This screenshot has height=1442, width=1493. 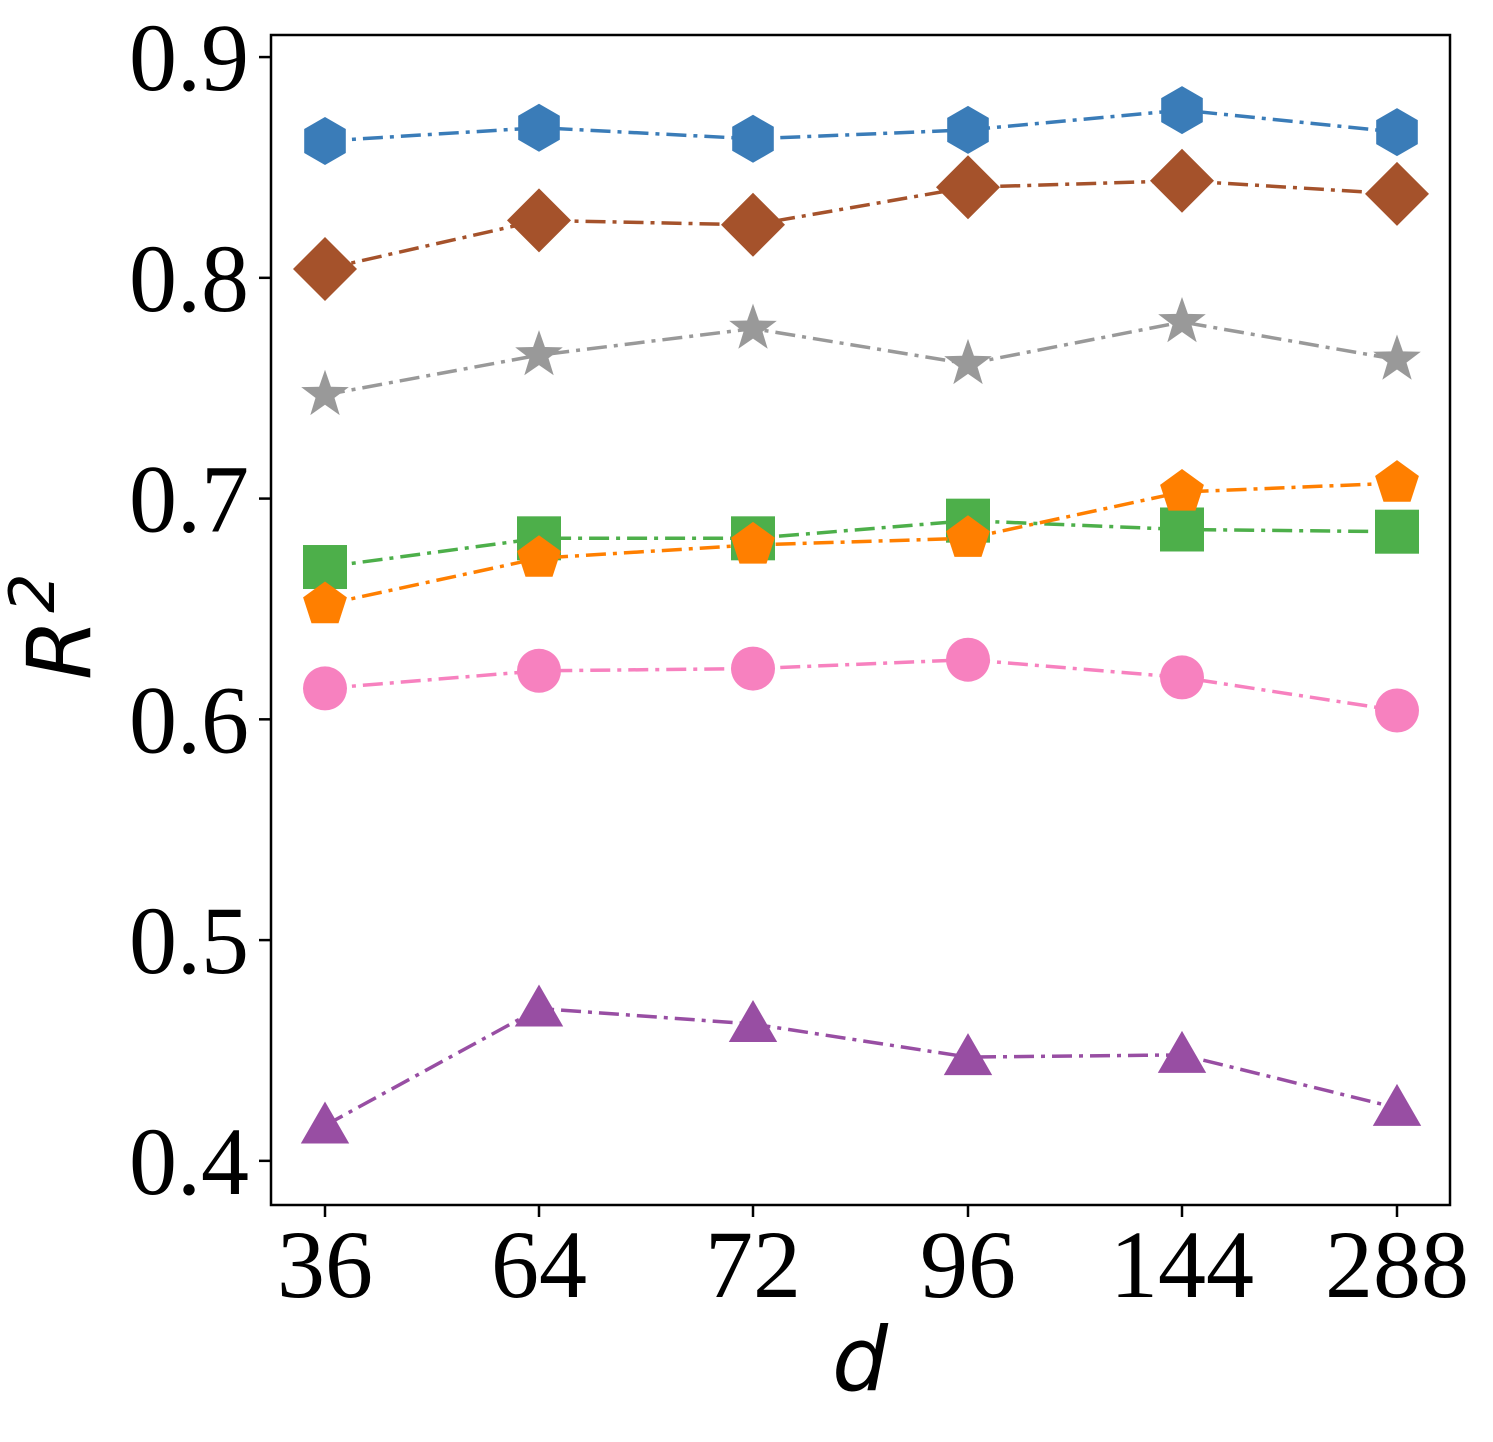 What do you see at coordinates (189, 499) in the screenshot?
I see `y-tick-label: 0.7` at bounding box center [189, 499].